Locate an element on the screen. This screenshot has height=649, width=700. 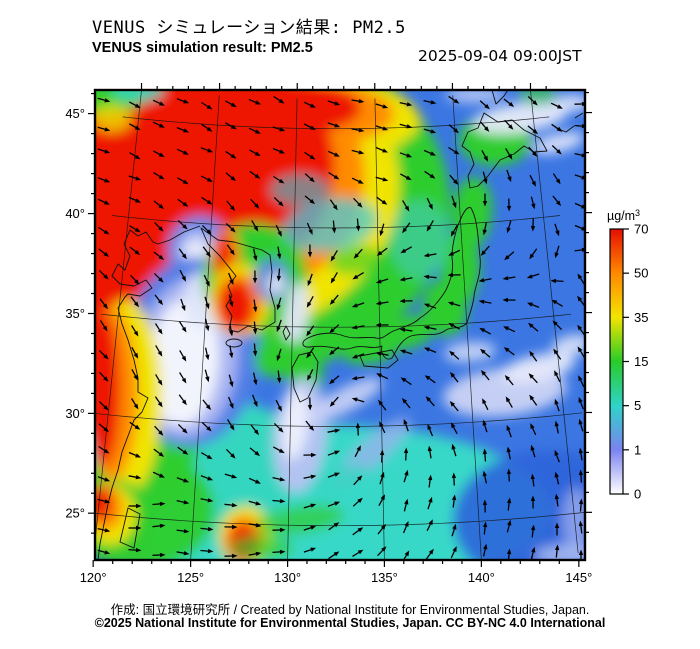
lat-tick-label: 45° is located at coordinates (75, 113).